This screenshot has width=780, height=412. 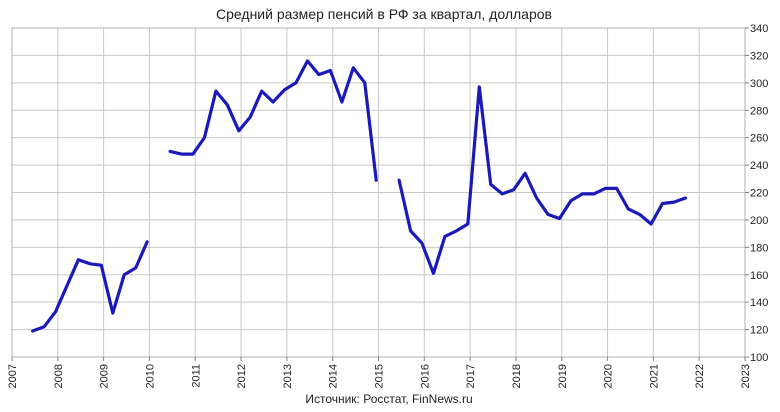 What do you see at coordinates (759, 221) in the screenshot?
I see `y-tick-label: 200` at bounding box center [759, 221].